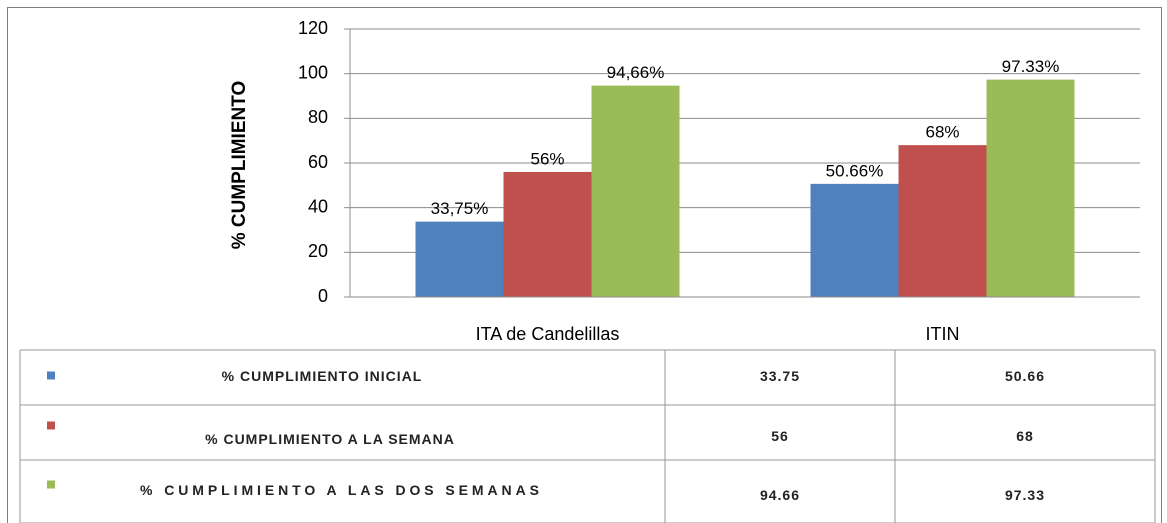 The image size is (1167, 523). I want to click on legend-label: % CUMPLIMIENTO A LA SEMANA, so click(330, 439).